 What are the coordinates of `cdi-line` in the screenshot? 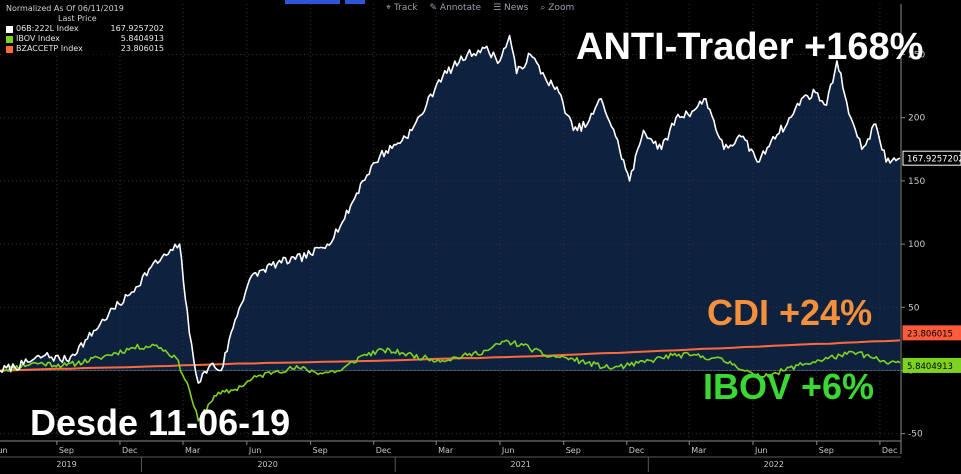 It's located at (450, 355).